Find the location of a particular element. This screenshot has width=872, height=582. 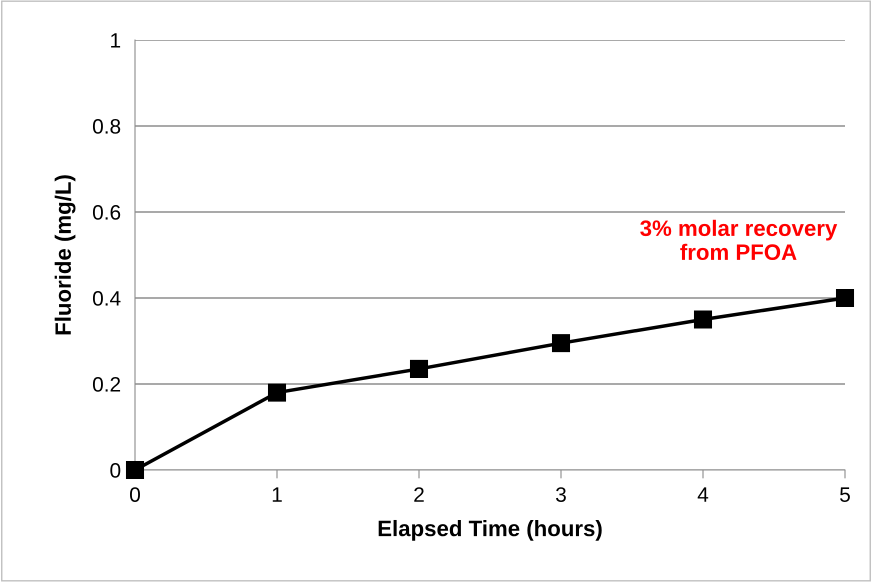

y-tick-label: 0.8 is located at coordinates (106, 126).